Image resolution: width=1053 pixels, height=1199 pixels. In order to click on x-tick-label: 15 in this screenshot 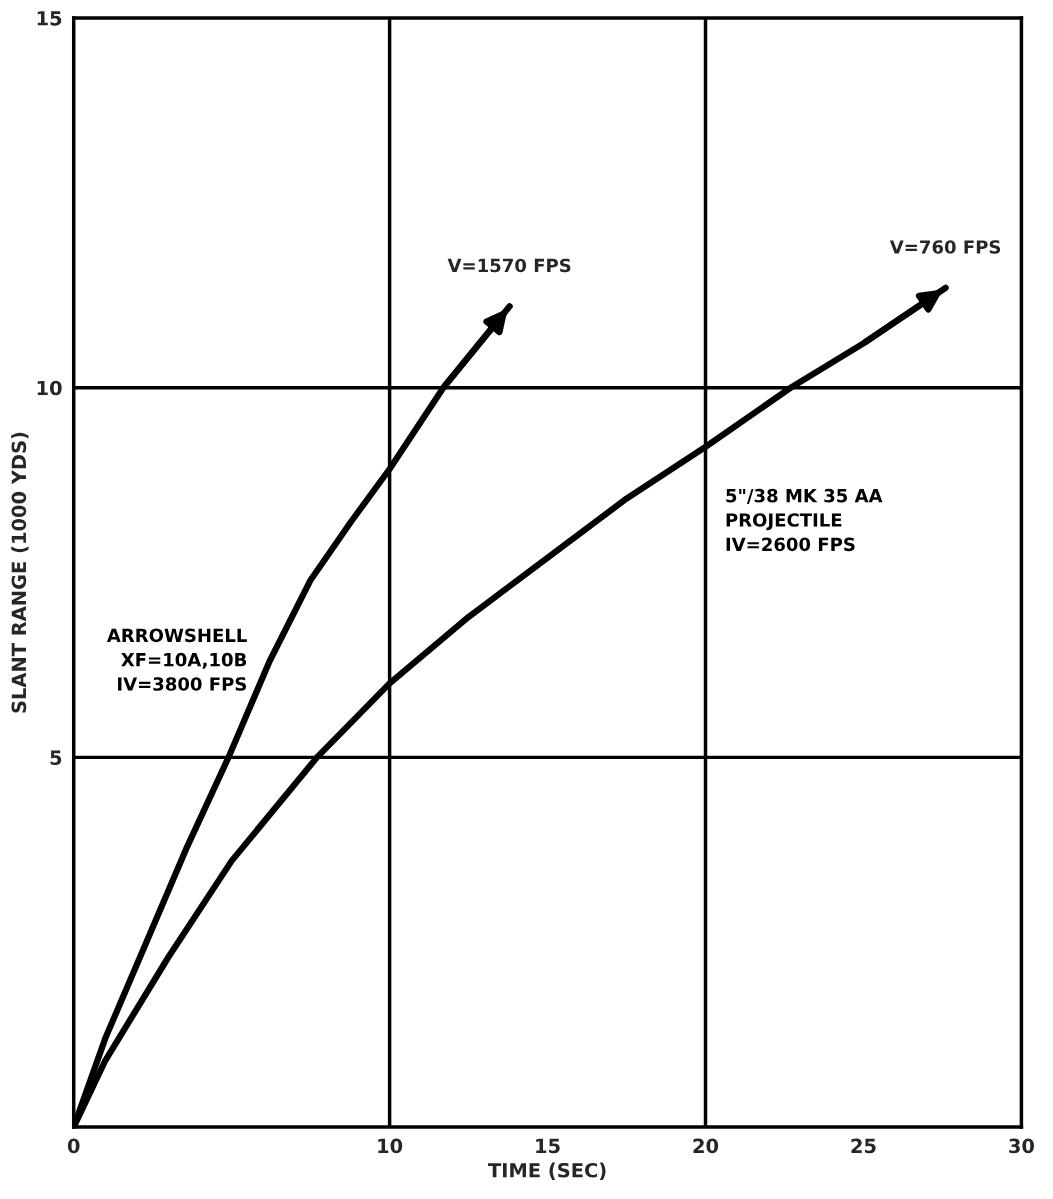, I will do `click(548, 1146)`.